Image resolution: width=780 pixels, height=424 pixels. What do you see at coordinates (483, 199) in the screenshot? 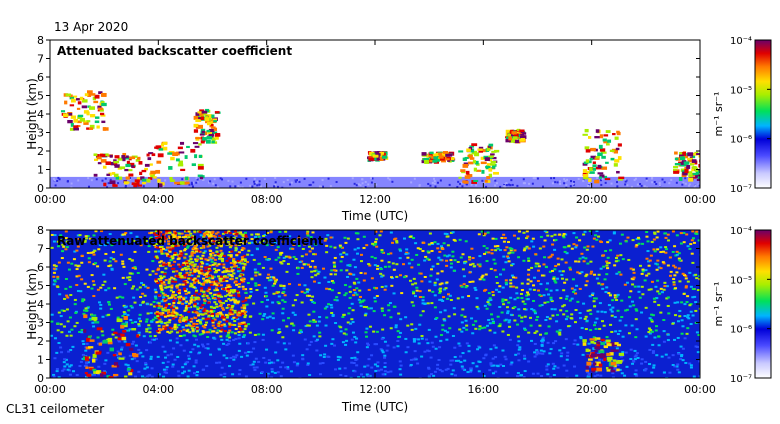
I see `x-tick-label-top: 16:00` at bounding box center [483, 199].